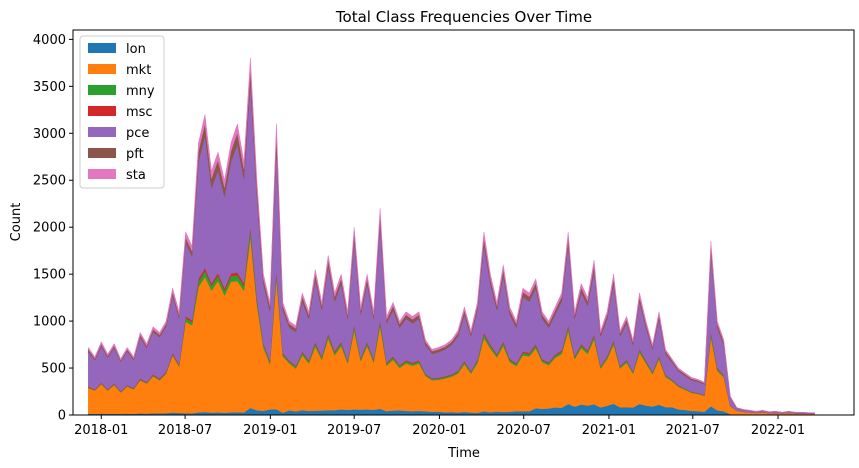  Describe the element at coordinates (135, 154) in the screenshot. I see `legend-label-pft: pft` at that location.